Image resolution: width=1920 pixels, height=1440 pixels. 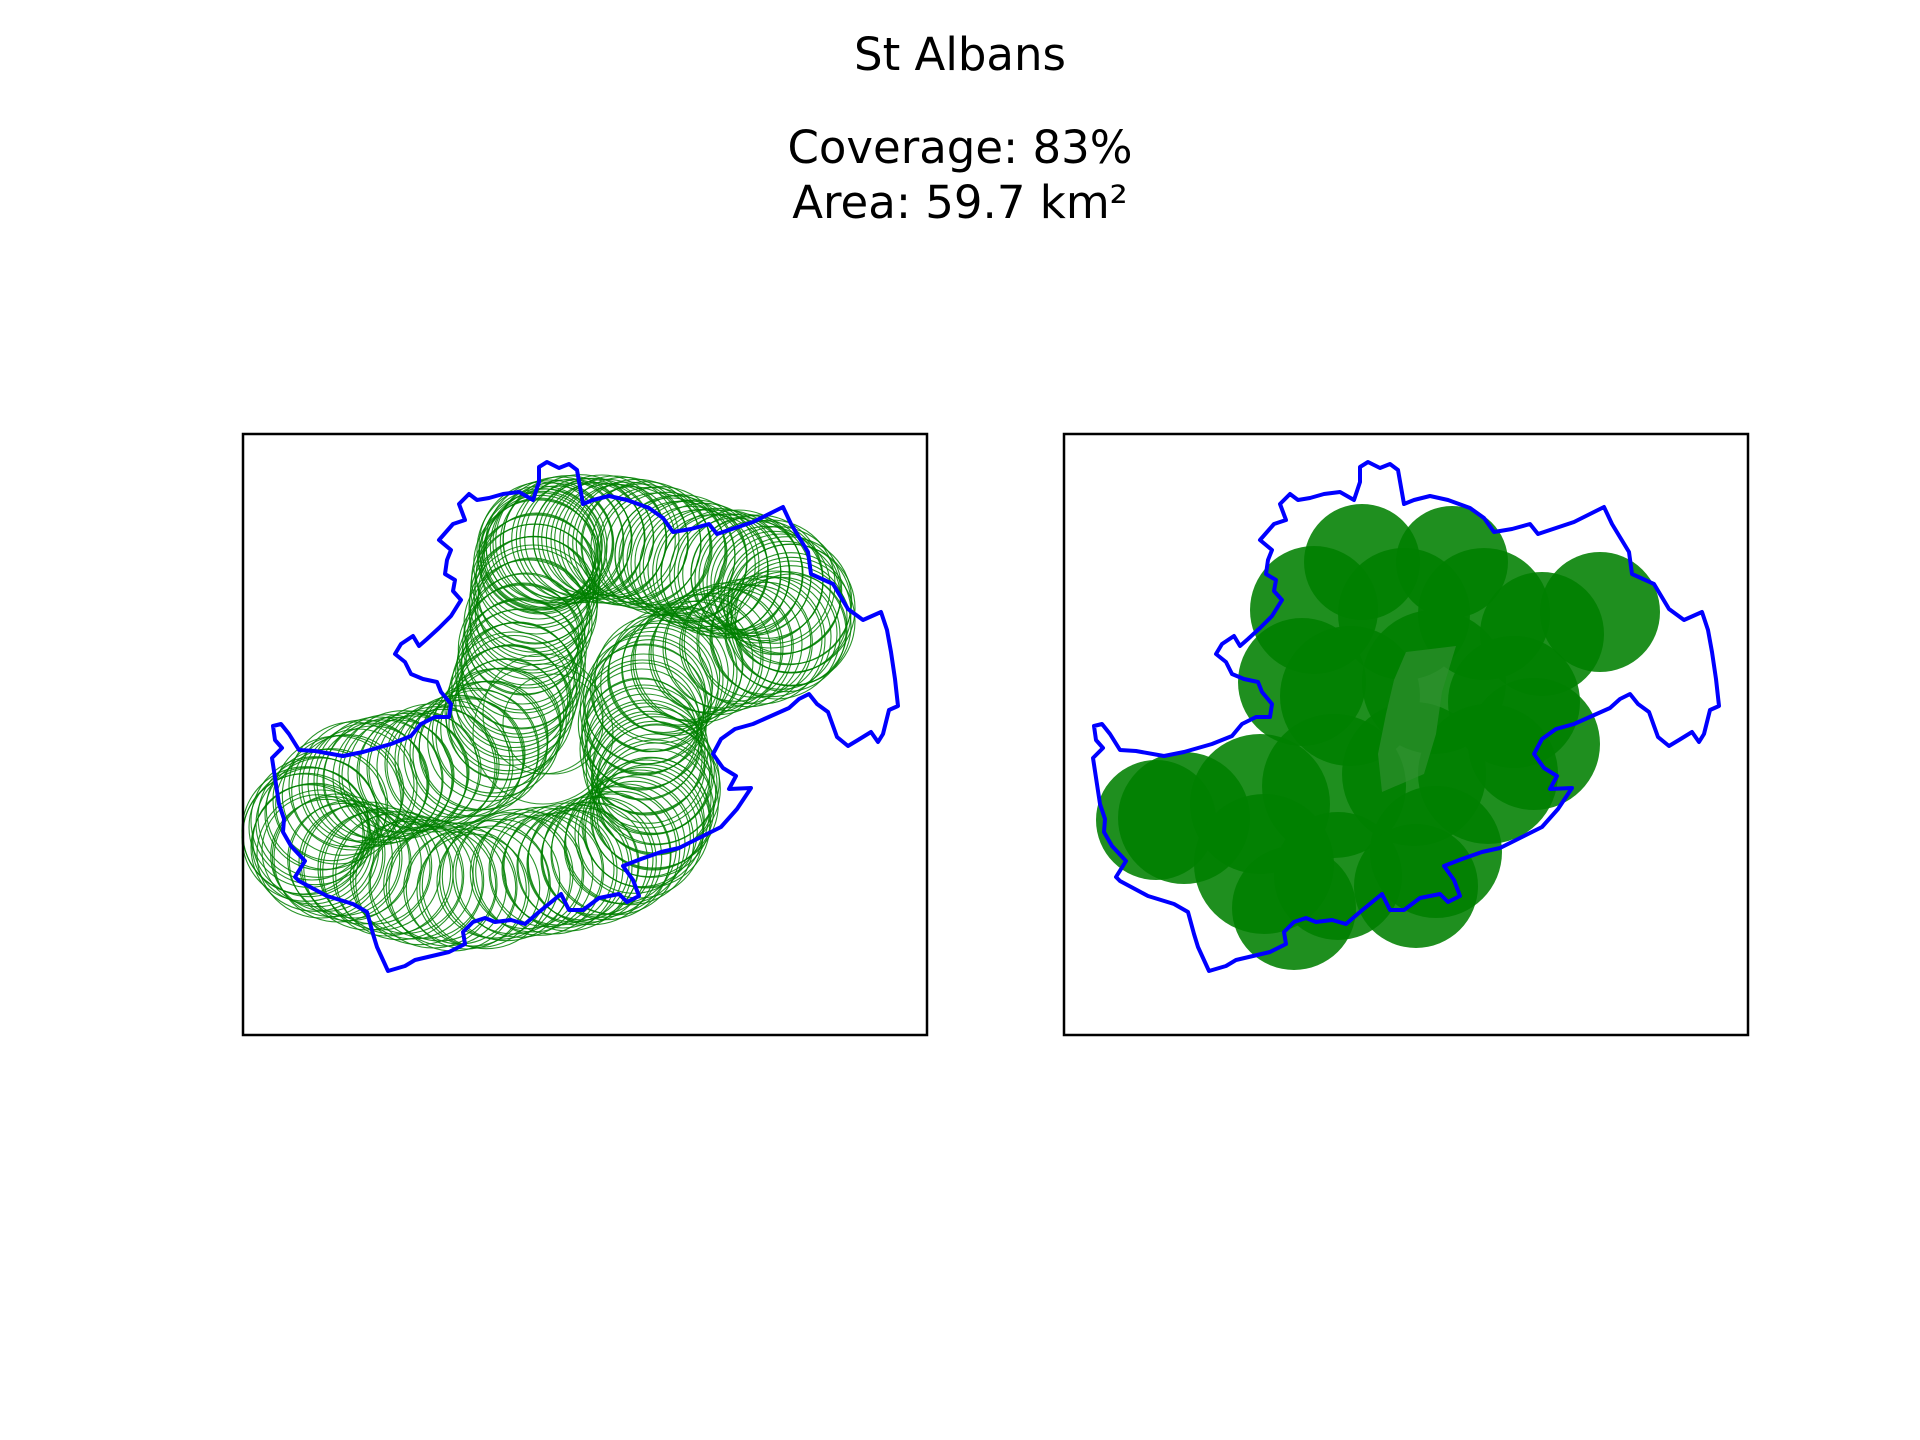 I want to click on coverage-gap, so click(x=1417, y=719).